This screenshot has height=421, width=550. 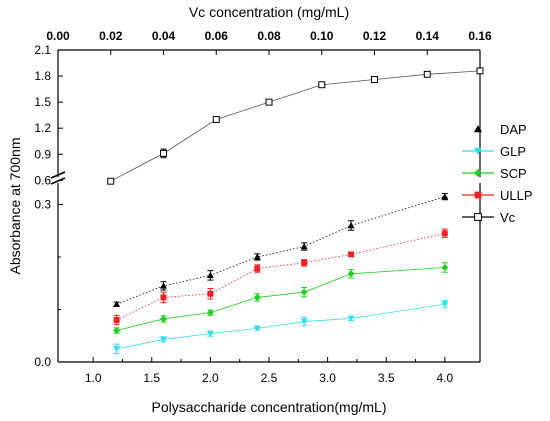 I want to click on legend-marker-dap, so click(x=478, y=129).